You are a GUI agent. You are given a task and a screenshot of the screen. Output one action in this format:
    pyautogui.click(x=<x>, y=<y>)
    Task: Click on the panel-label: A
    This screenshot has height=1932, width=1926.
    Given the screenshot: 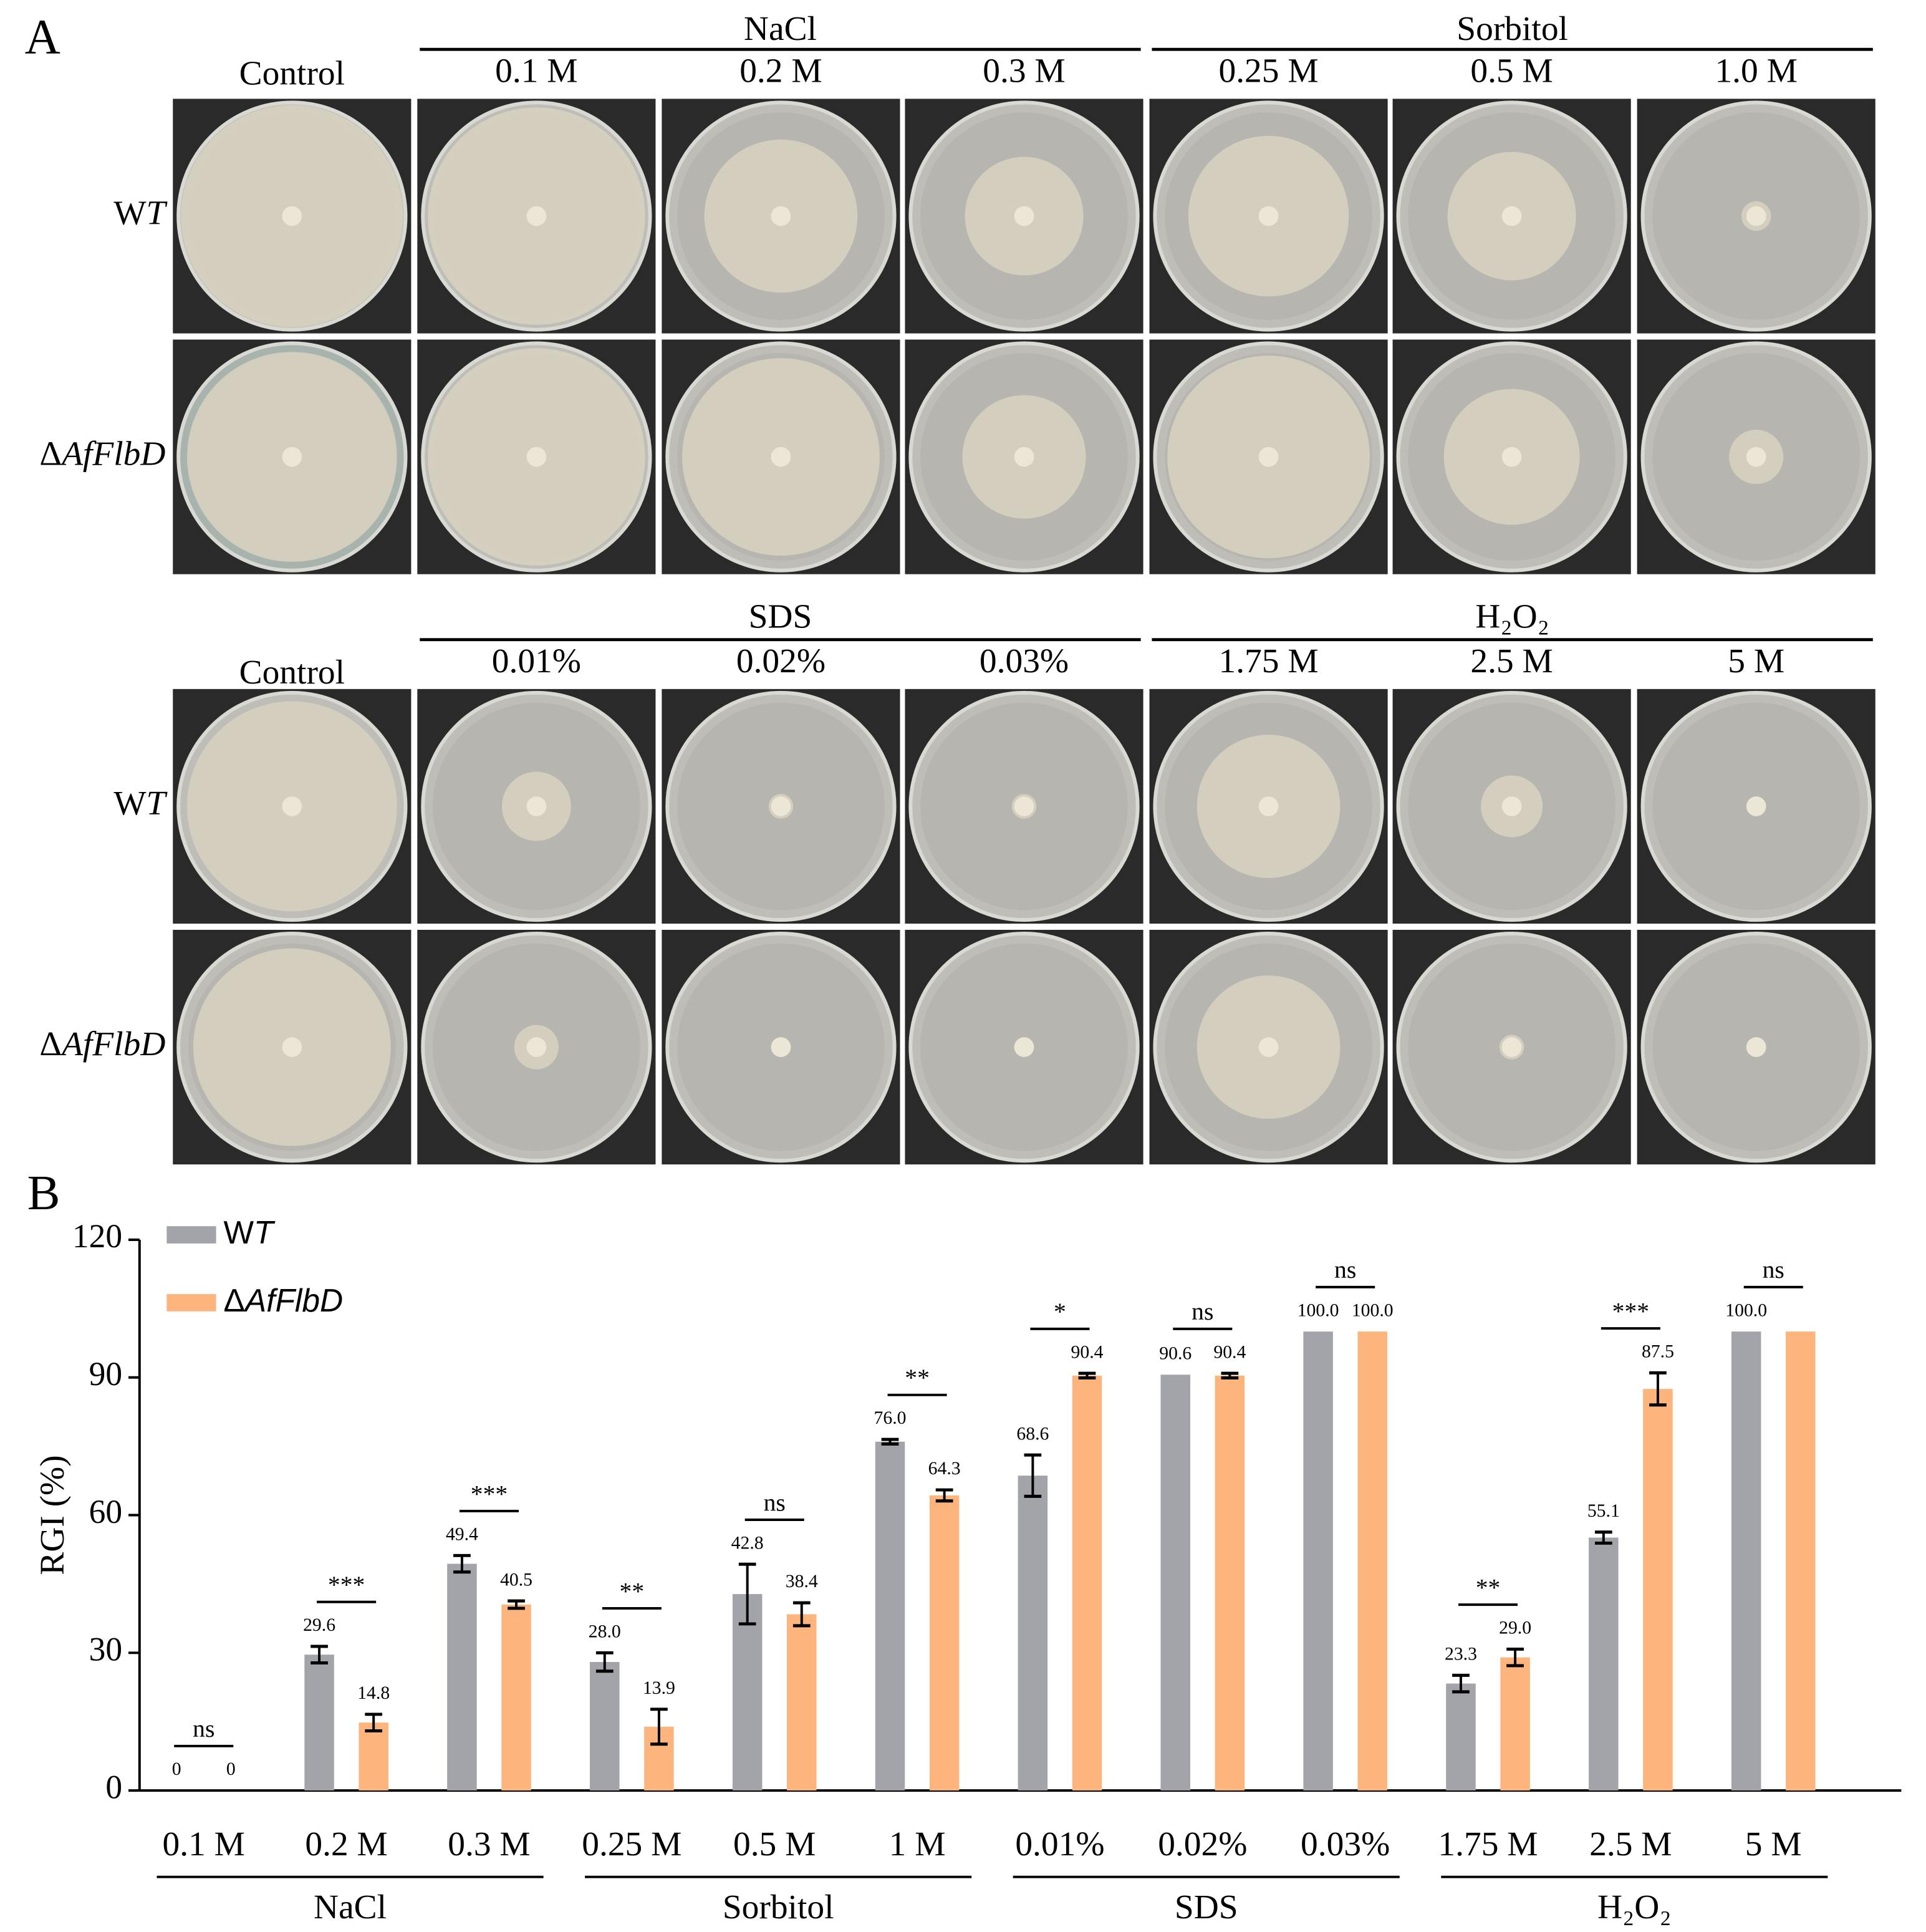 What is the action you would take?
    pyautogui.click(x=42, y=36)
    